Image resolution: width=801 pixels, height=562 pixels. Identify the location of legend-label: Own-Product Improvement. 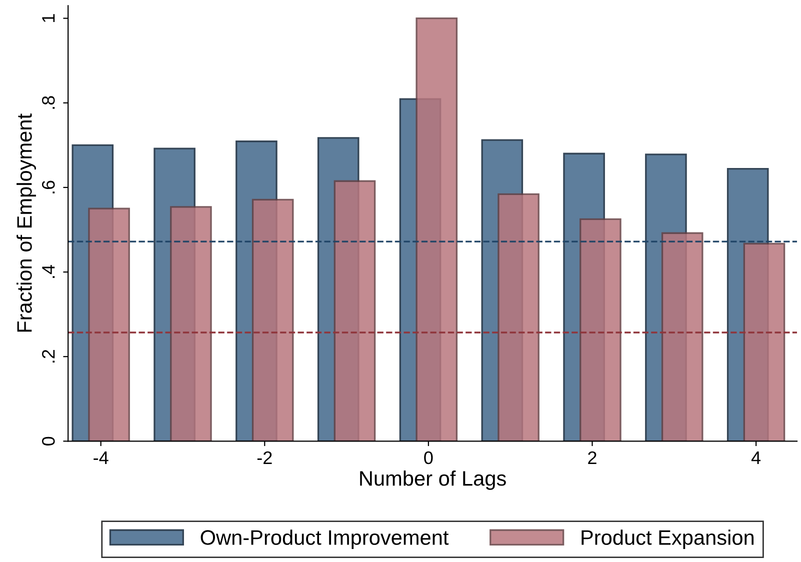
(324, 540).